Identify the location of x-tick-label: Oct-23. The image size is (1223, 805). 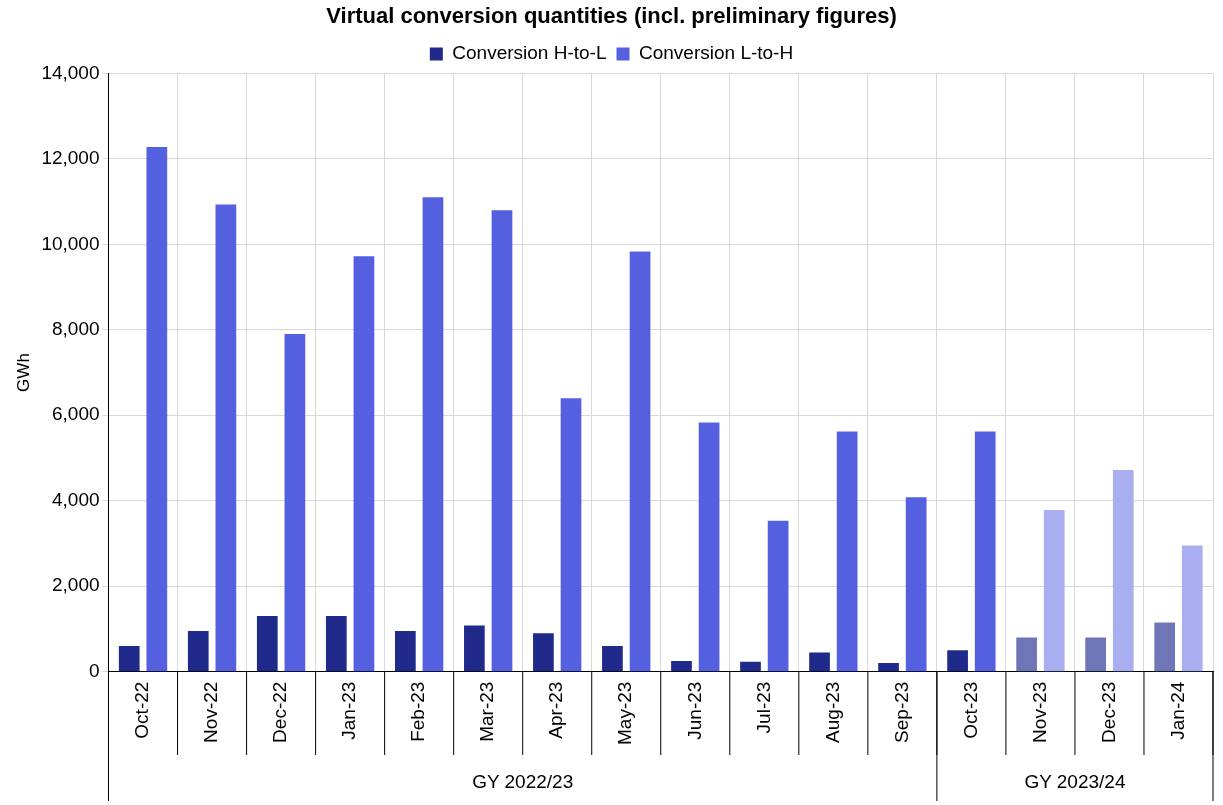
(970, 710).